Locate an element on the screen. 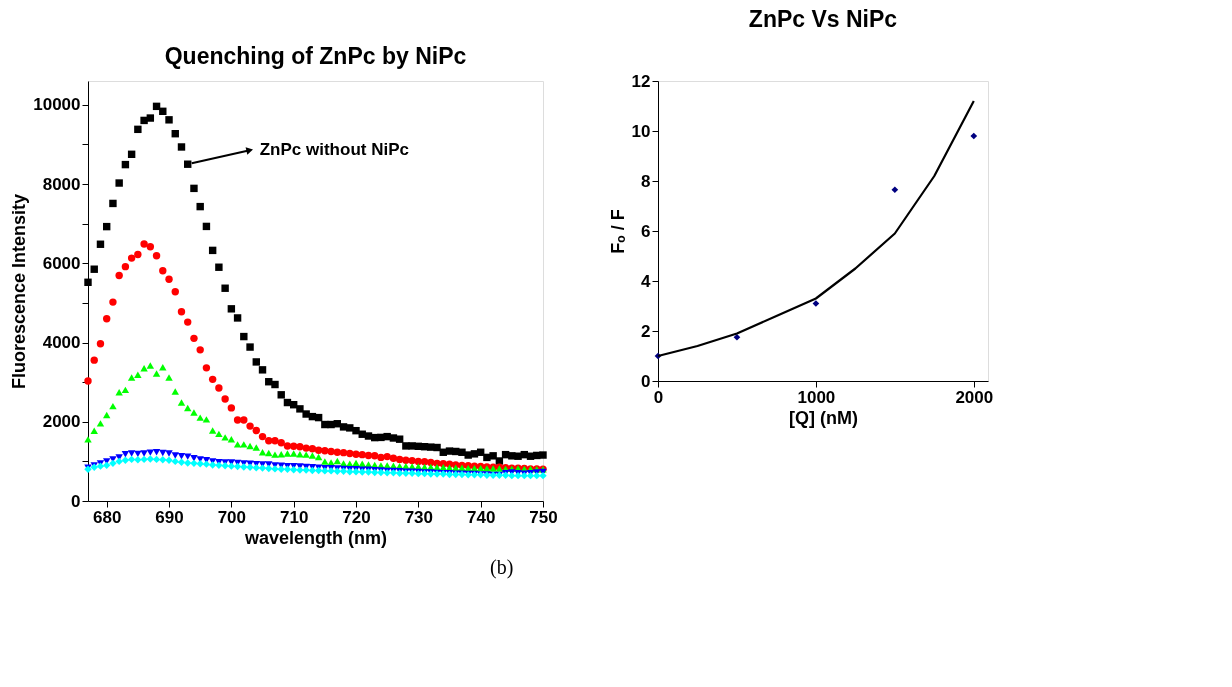 Image resolution: width=1232 pixels, height=687 pixels. x-tick-label: 1000 is located at coordinates (816, 397).